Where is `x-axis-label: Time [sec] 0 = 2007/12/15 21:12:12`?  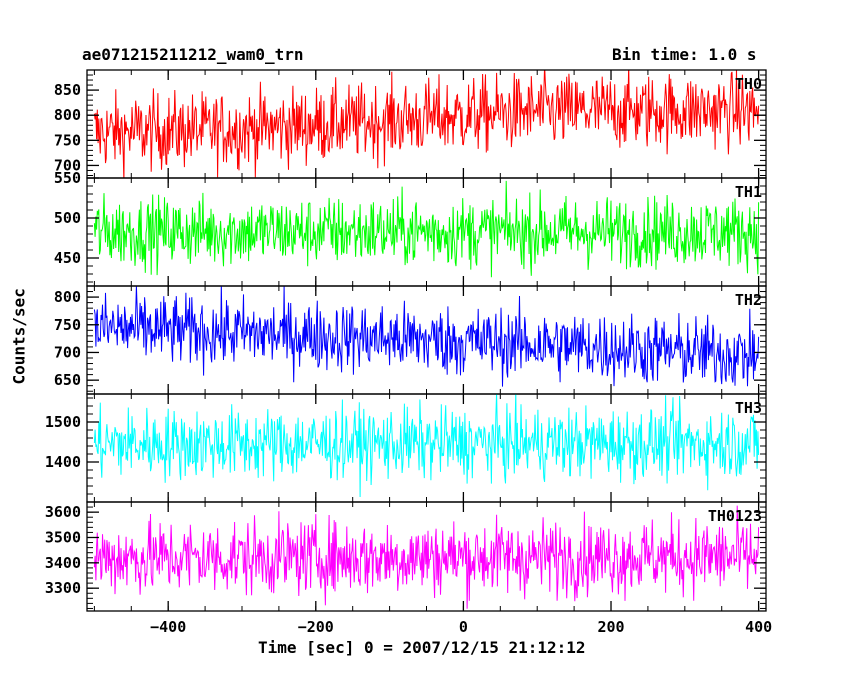
x-axis-label: Time [sec] 0 = 2007/12/15 21:12:12 is located at coordinates (422, 647).